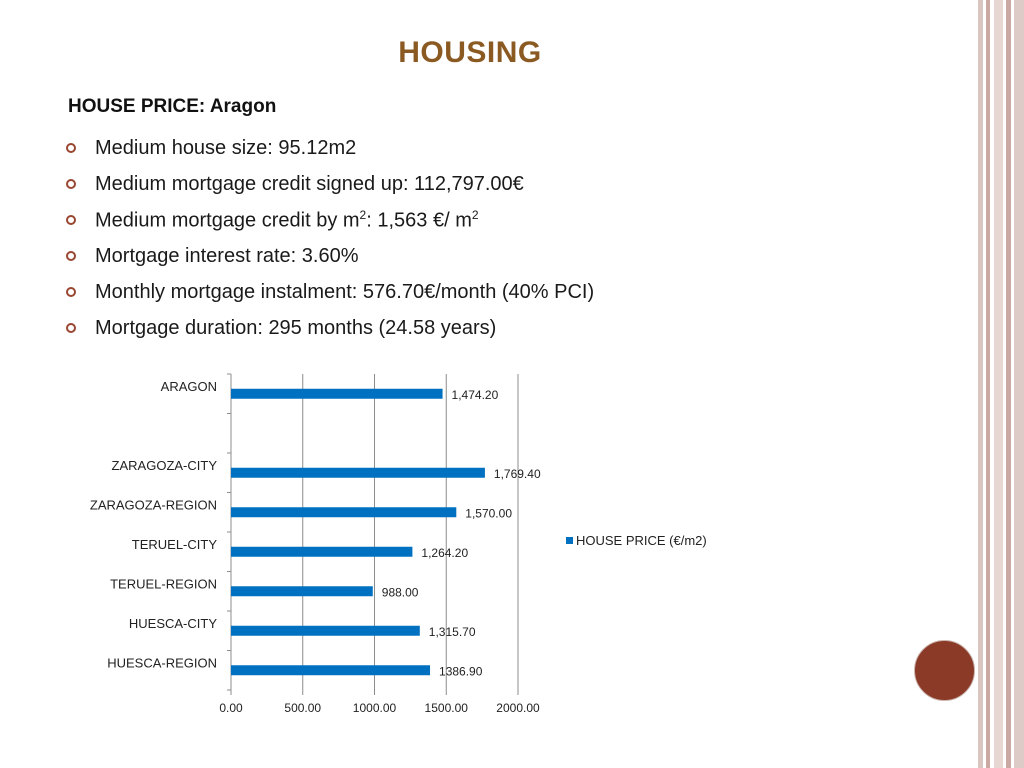  Describe the element at coordinates (944, 670) in the screenshot. I see `decorative-circle` at that location.